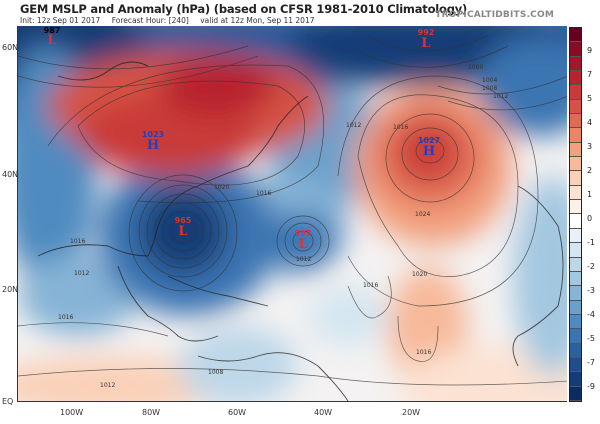 Image resolution: width=600 pixels, height=424 pixels. Describe the element at coordinates (591, 314) in the screenshot. I see `colorbar-tick: -4` at that location.